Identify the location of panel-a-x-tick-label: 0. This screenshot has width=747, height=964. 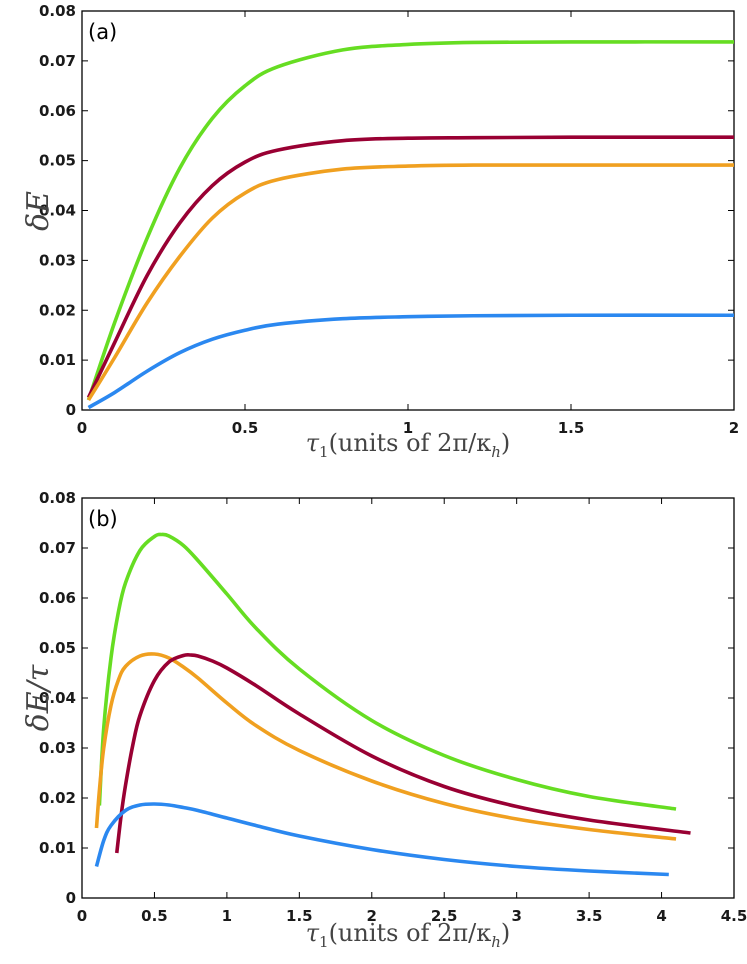
(82, 428).